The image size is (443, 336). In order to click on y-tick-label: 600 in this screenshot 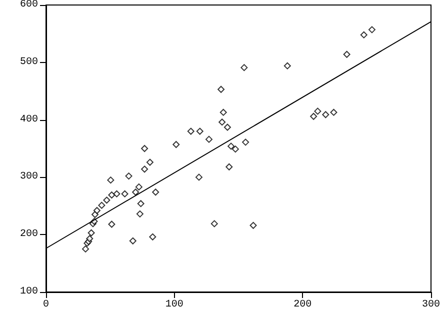, I will do `click(29, 5)`.